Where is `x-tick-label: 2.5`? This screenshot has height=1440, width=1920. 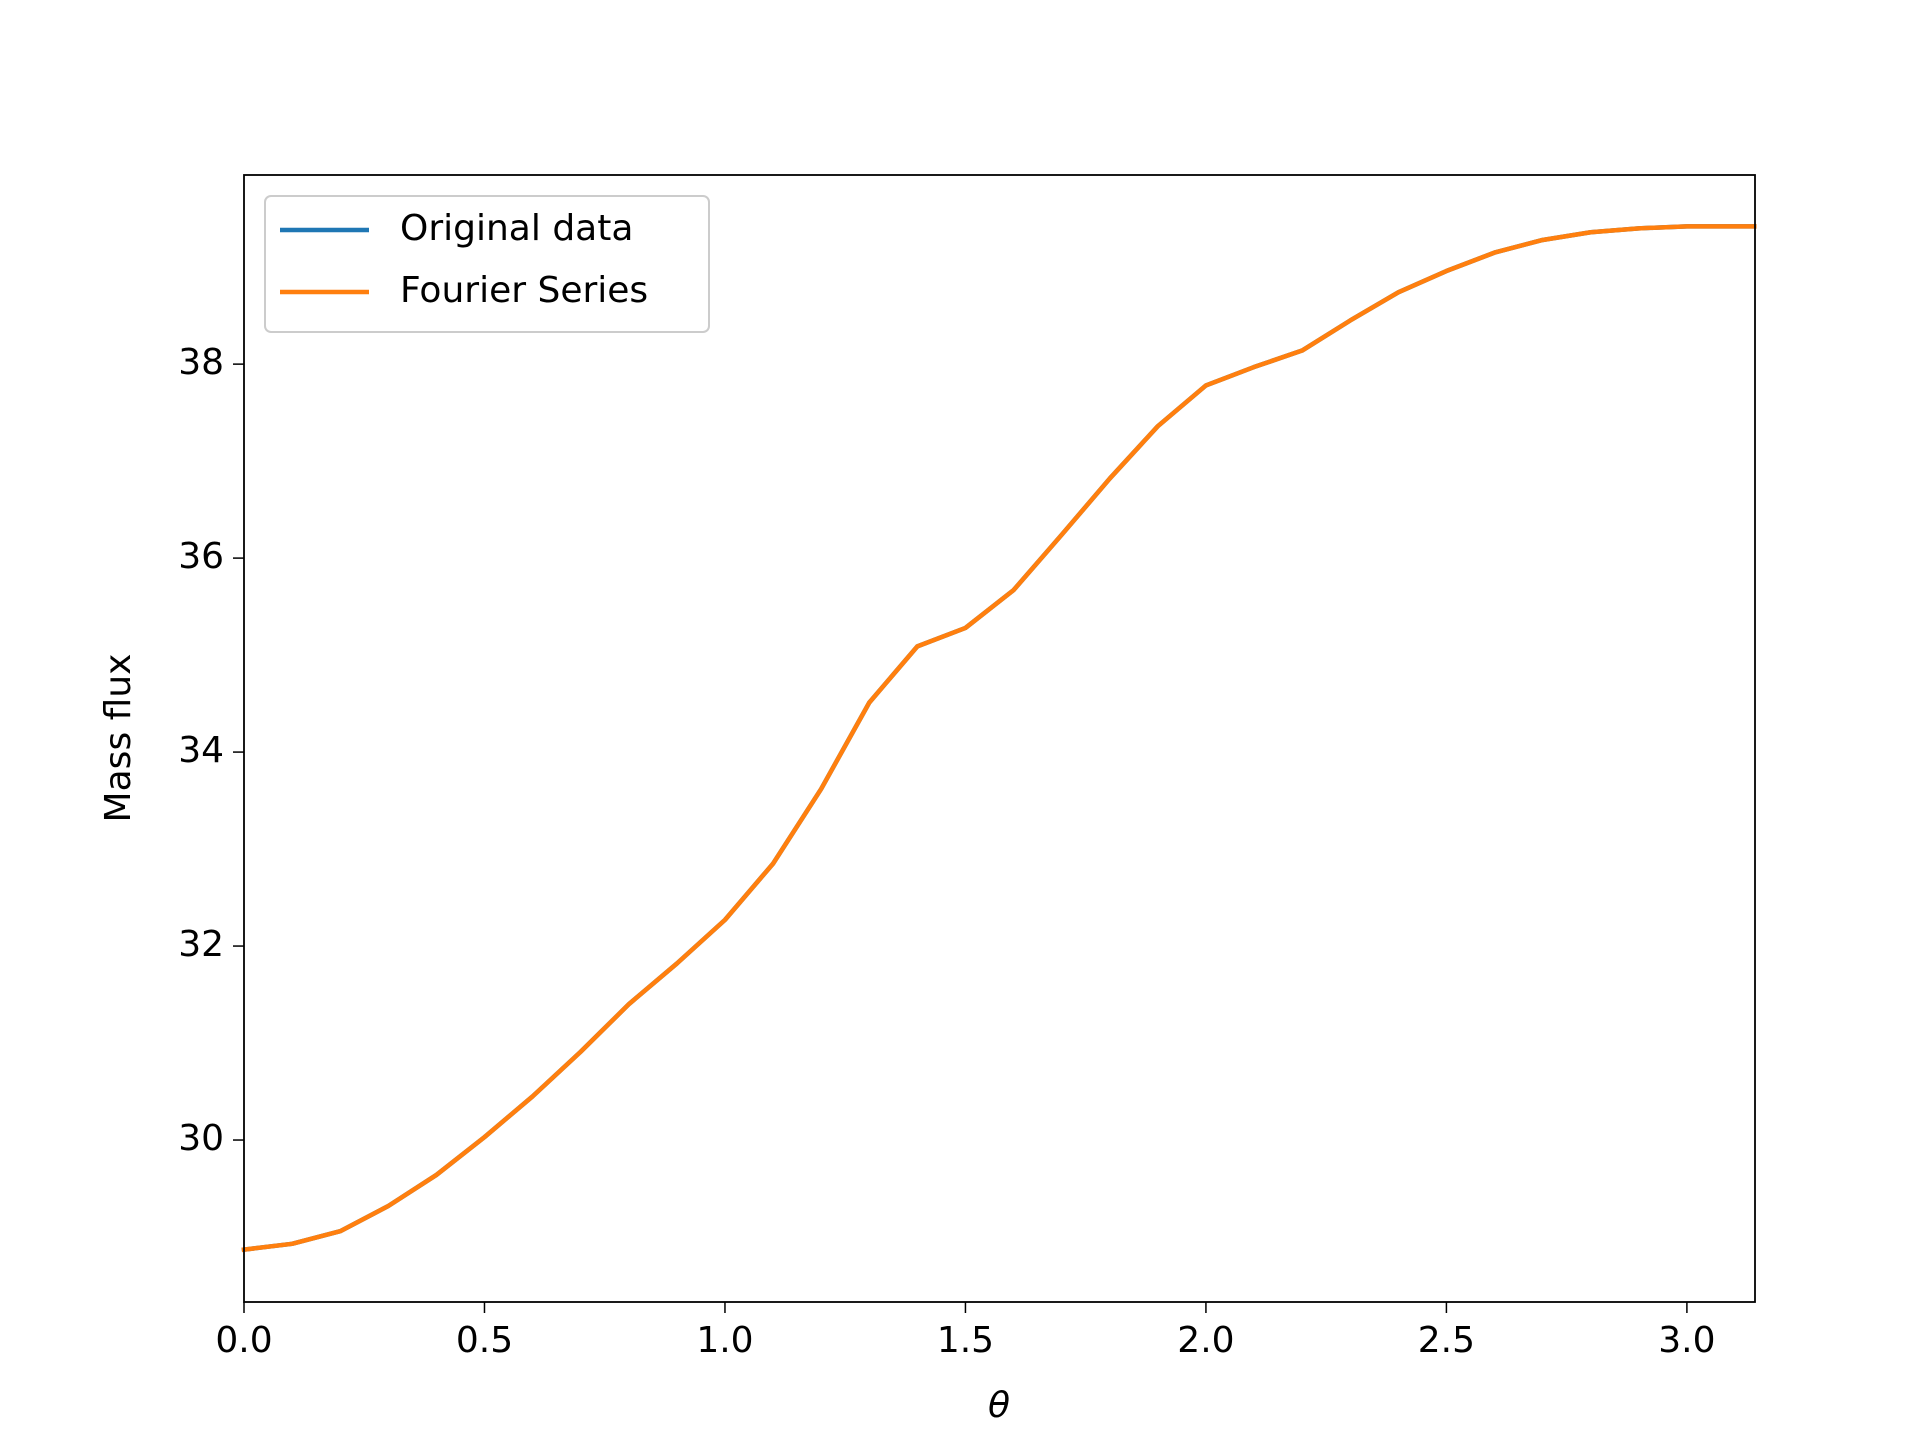
x-tick-label: 2.5 is located at coordinates (1446, 1340).